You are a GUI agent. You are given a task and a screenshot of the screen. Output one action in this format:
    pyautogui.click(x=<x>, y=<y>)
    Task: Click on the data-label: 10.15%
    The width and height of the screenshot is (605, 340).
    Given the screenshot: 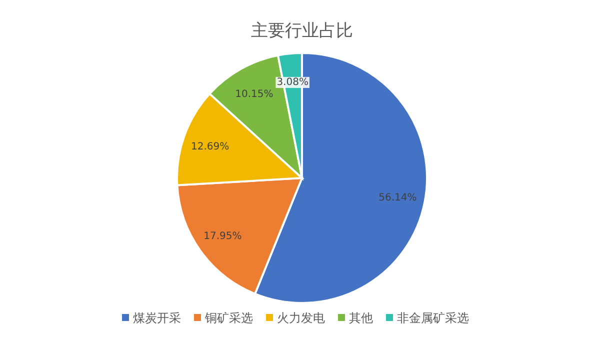 What is the action you would take?
    pyautogui.click(x=254, y=94)
    